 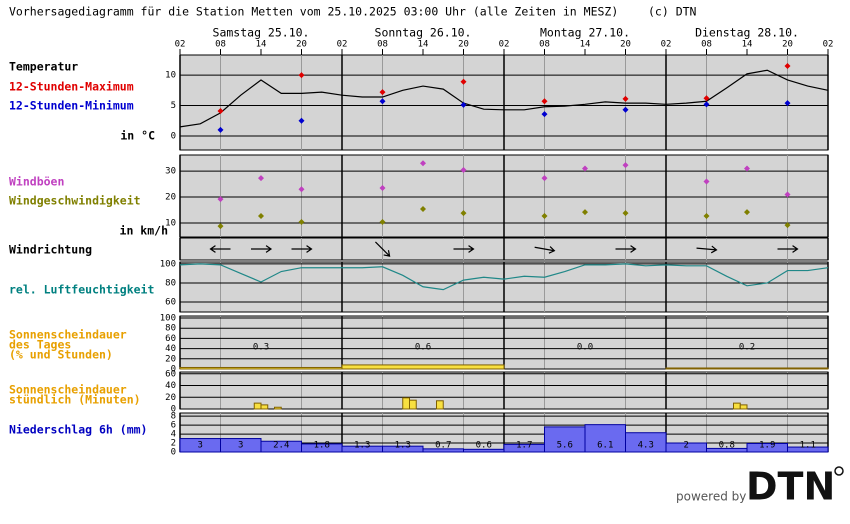 I want to click on y-tick-label: 6, so click(x=173, y=426).